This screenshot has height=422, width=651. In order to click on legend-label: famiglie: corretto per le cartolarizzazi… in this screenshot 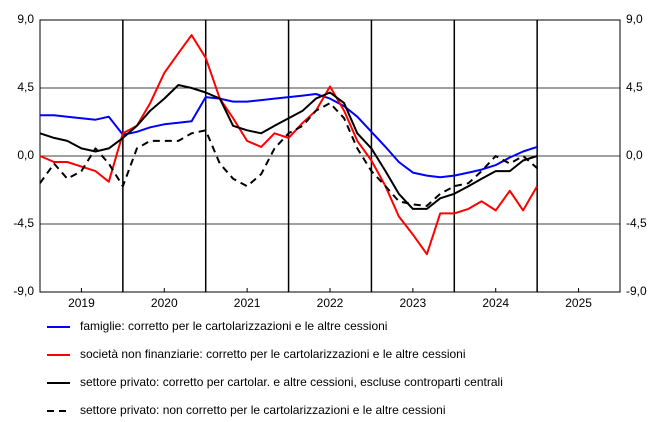, I will do `click(233, 326)`.